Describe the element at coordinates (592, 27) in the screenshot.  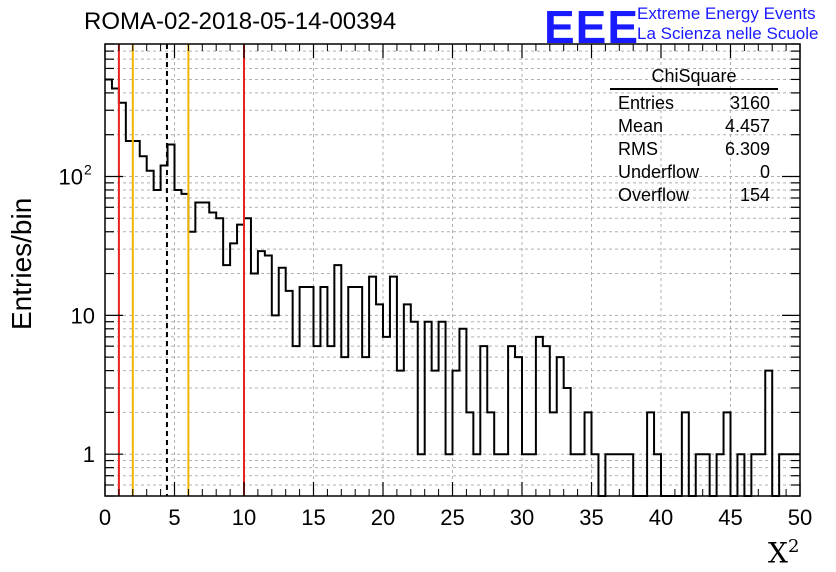
I see `eee-logo: EEE` at that location.